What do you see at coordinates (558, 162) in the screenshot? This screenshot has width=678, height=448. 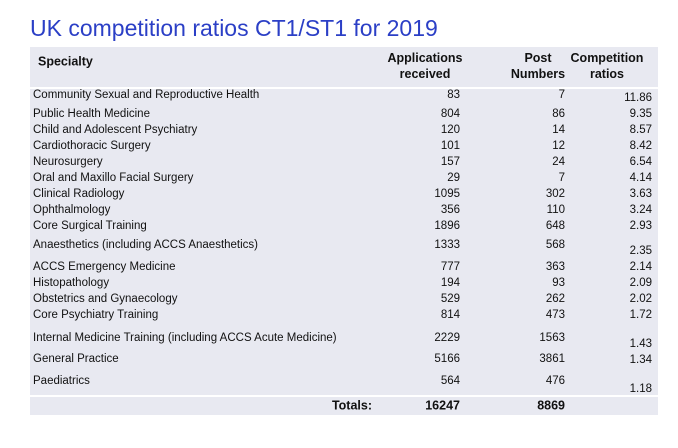 I see `posts: 24` at bounding box center [558, 162].